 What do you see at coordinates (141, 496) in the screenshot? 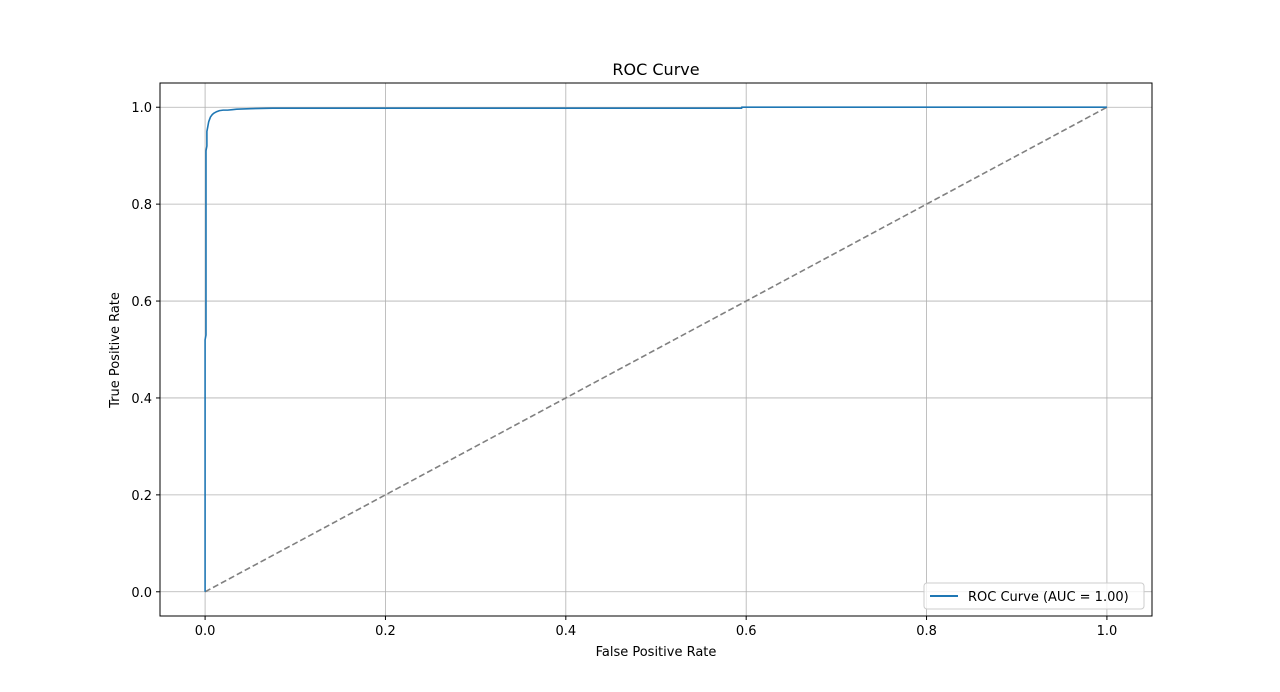
I see `y-tick-label: 0.2` at bounding box center [141, 496].